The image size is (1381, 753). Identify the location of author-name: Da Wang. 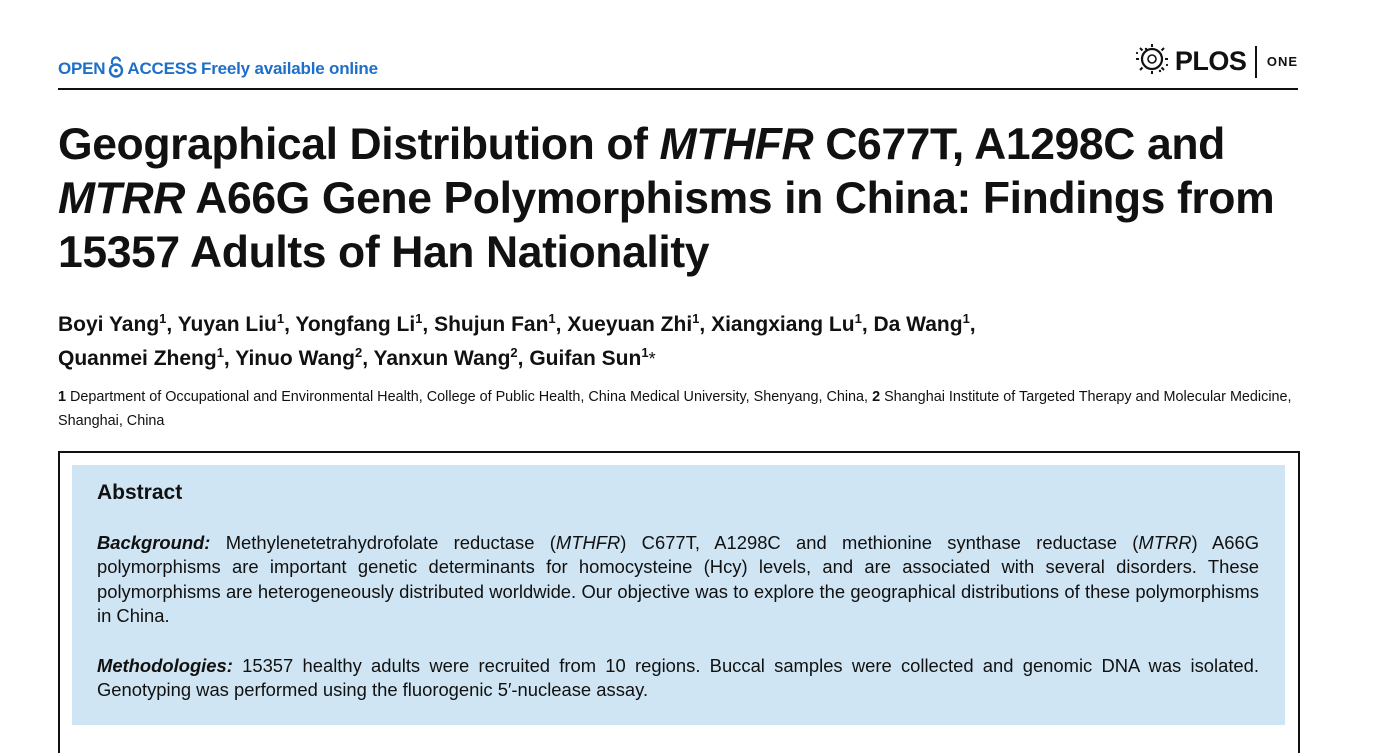
(918, 324).